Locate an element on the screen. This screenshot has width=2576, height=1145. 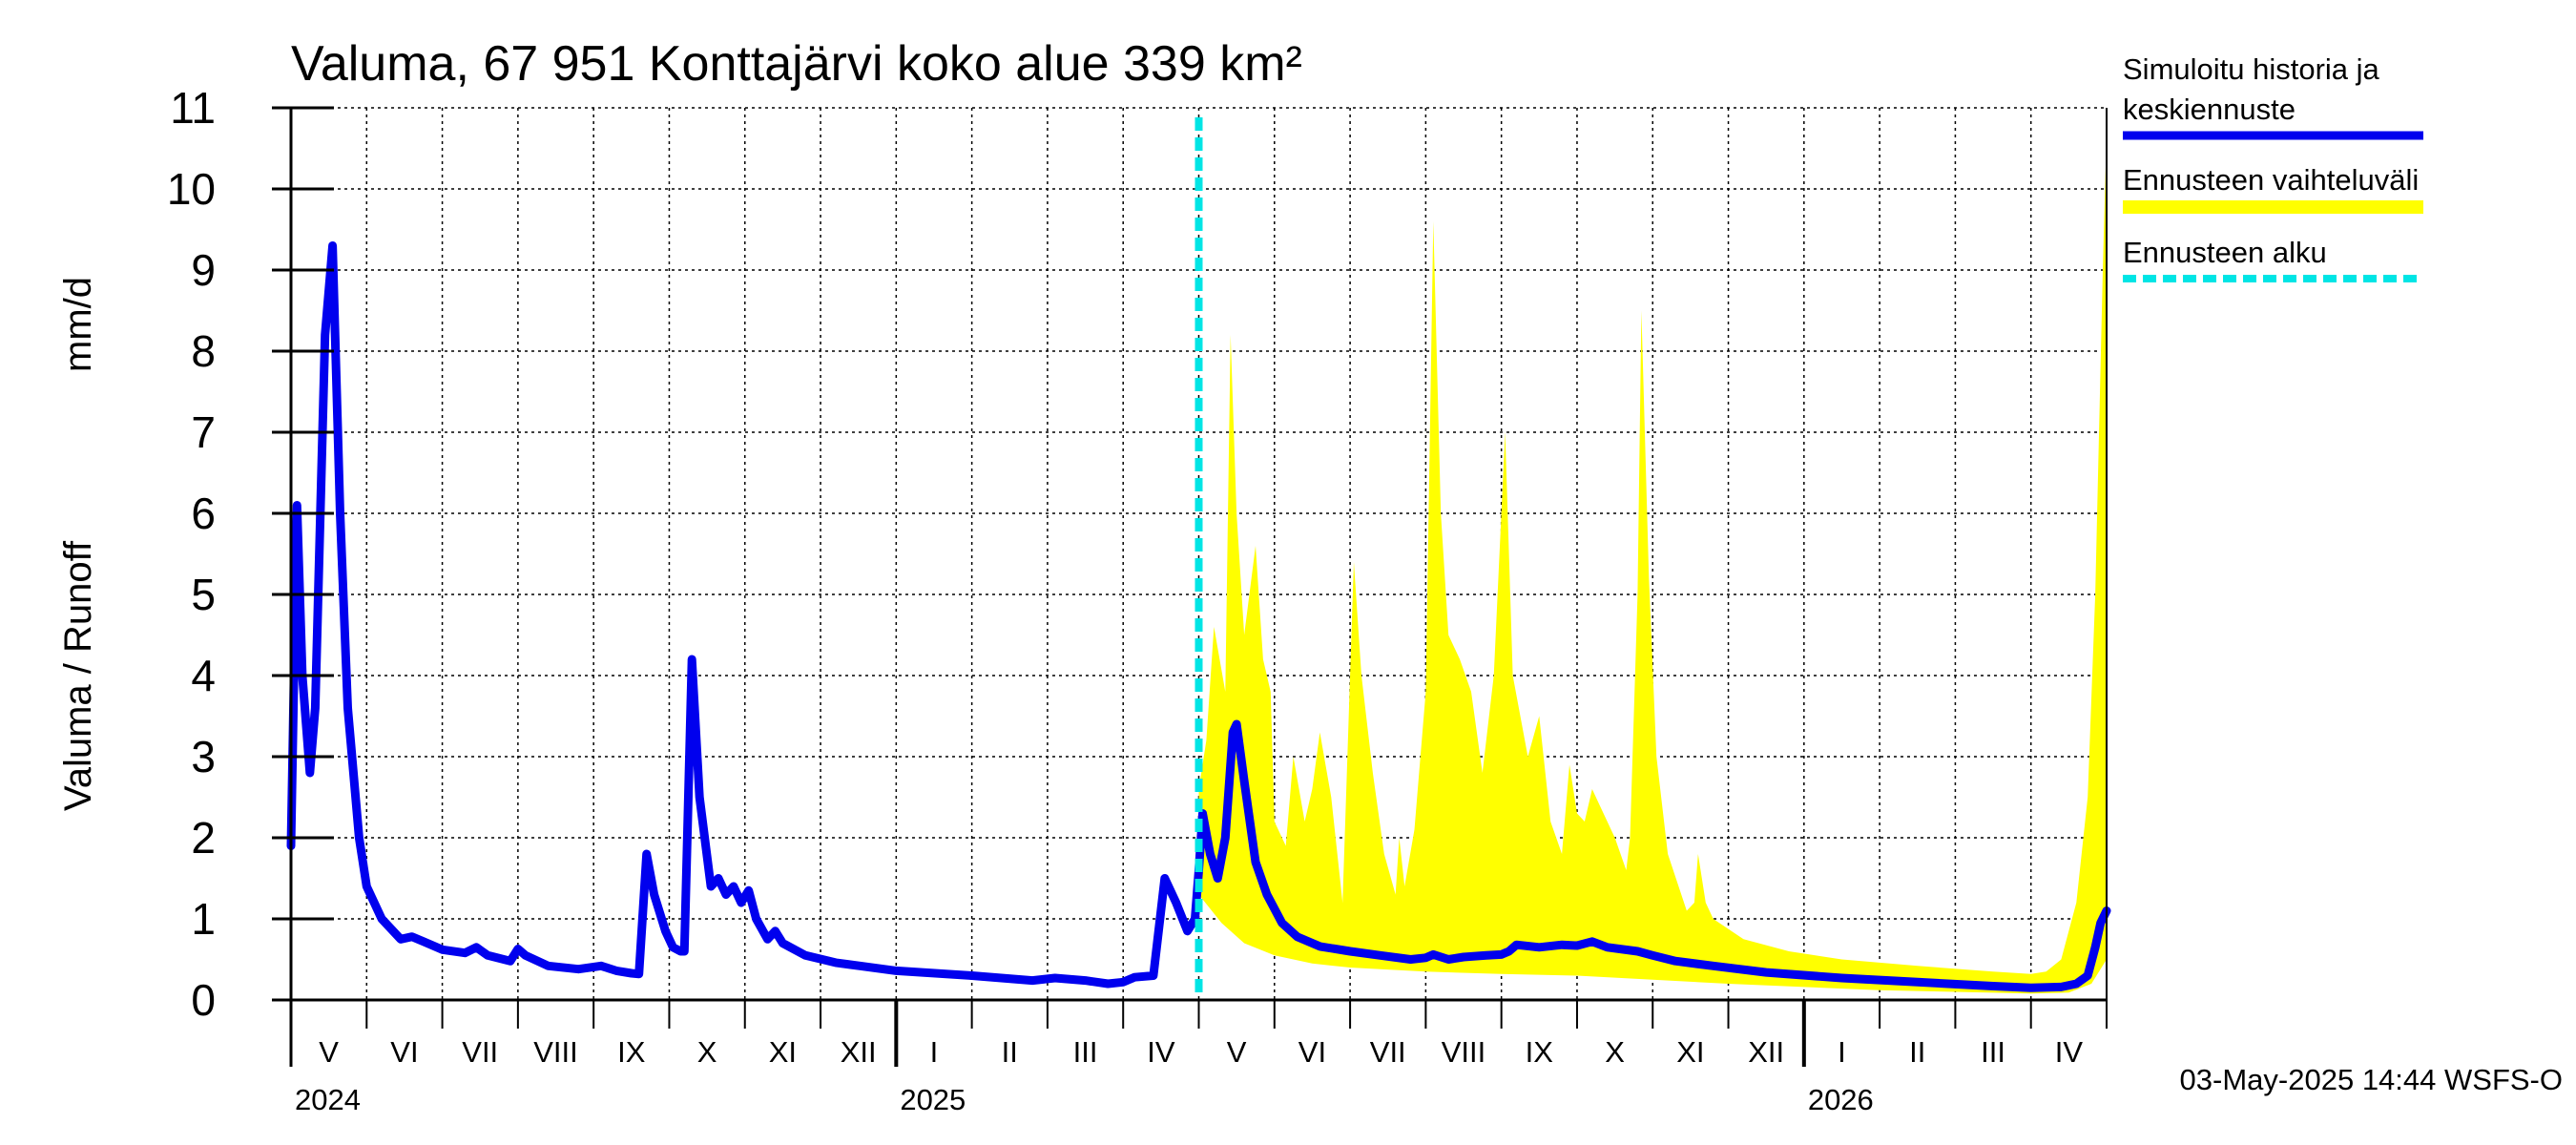
y-tick-labels: 0 1 2 3 4 5 6 7 8 9 10 11 is located at coordinates (191, 554).